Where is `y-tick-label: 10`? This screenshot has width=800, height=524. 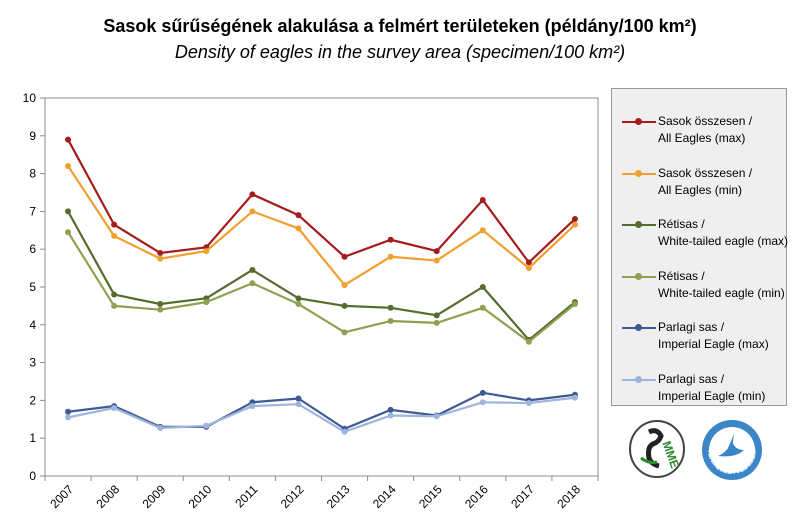
y-tick-label: 10 is located at coordinates (30, 98).